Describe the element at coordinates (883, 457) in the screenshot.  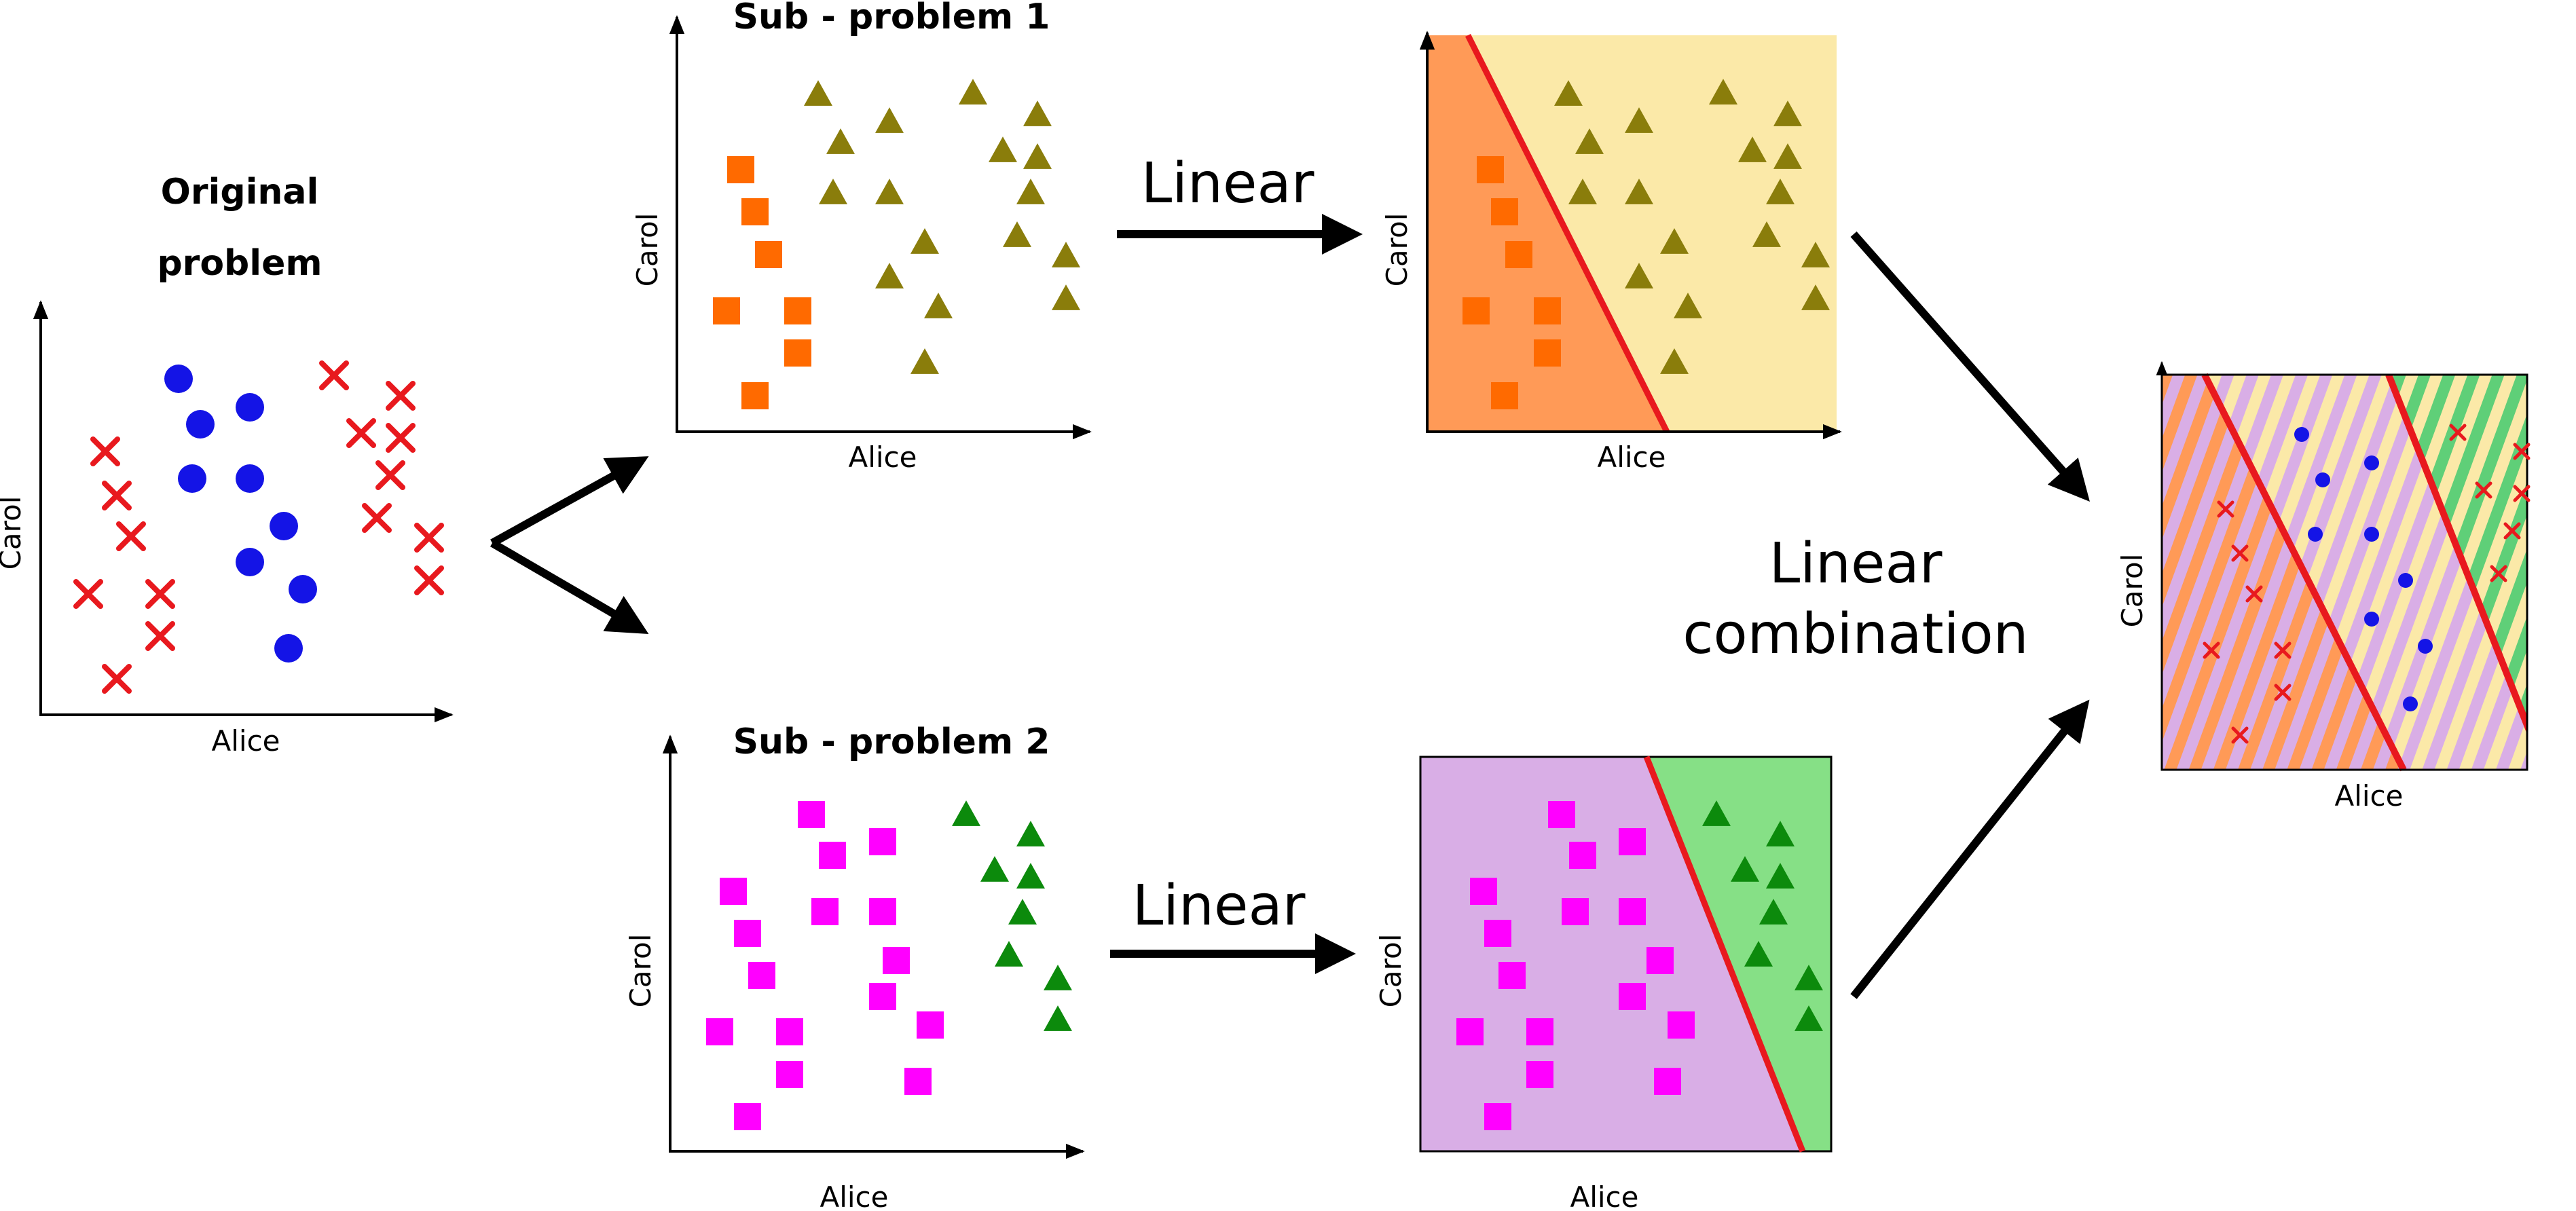
I see `sub1-x-label: Alice` at that location.